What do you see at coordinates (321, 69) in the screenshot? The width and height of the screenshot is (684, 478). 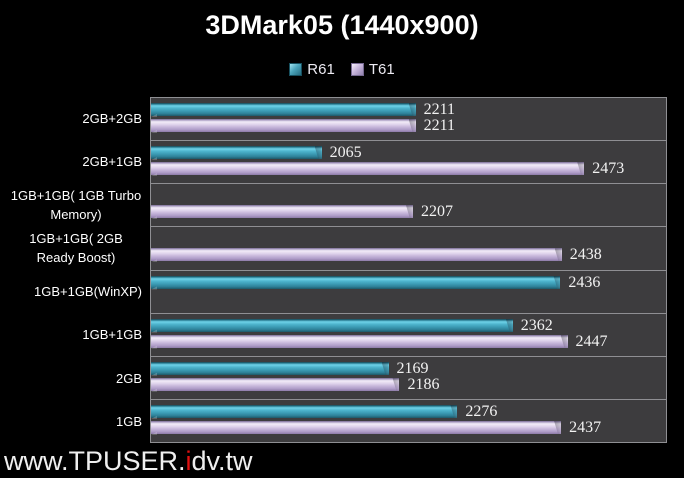 I see `legend-label-r61: R61` at bounding box center [321, 69].